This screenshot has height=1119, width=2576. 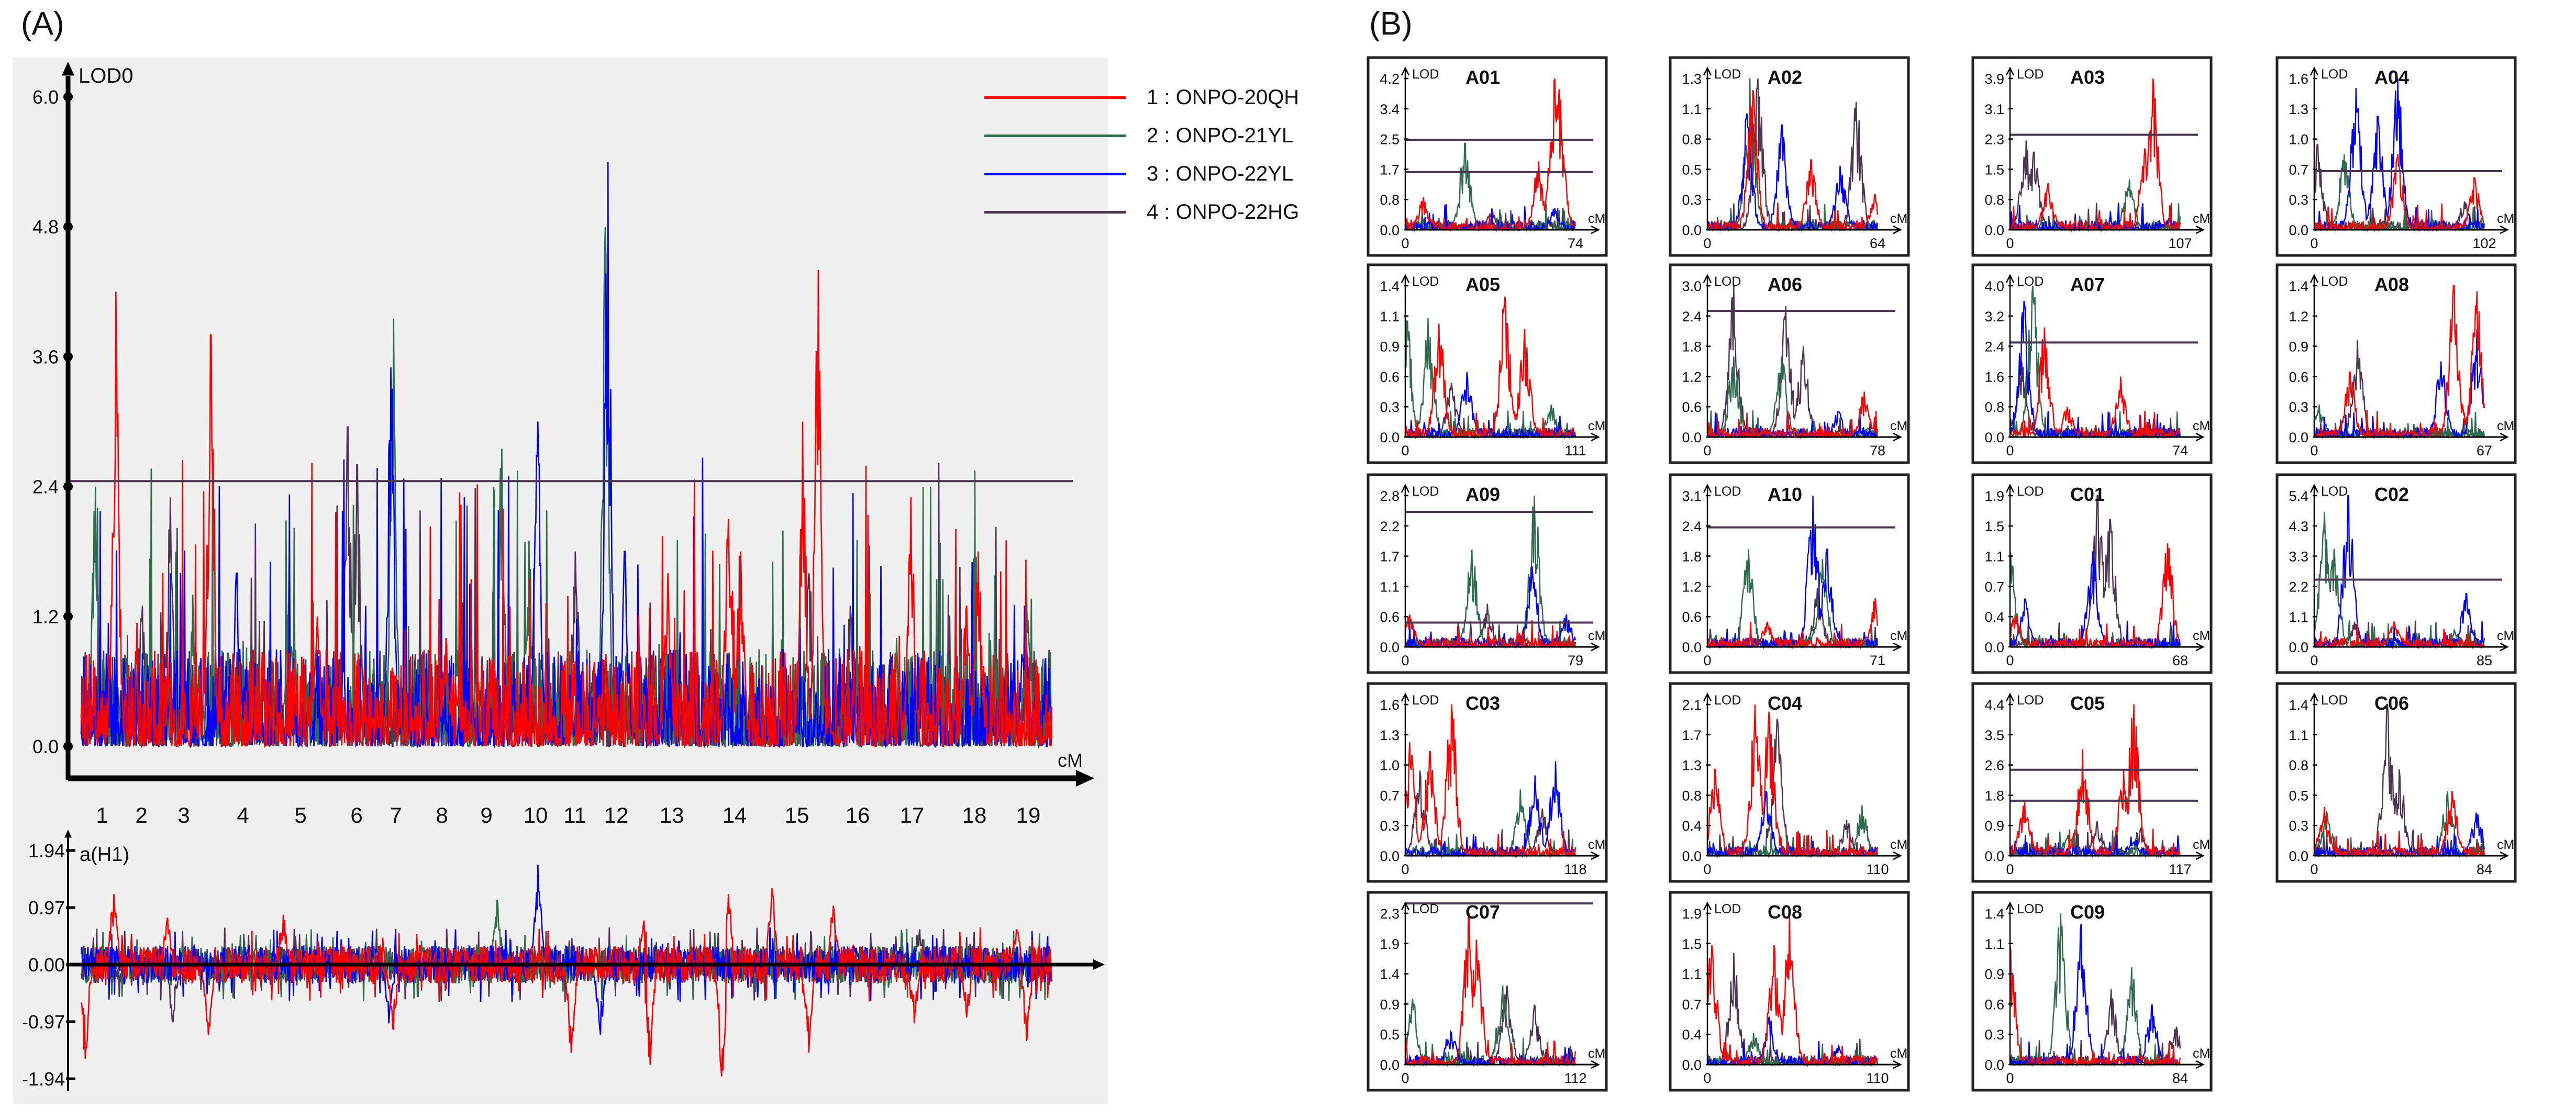 What do you see at coordinates (2298, 587) in the screenshot?
I see `y-tick-label: 2.2` at bounding box center [2298, 587].